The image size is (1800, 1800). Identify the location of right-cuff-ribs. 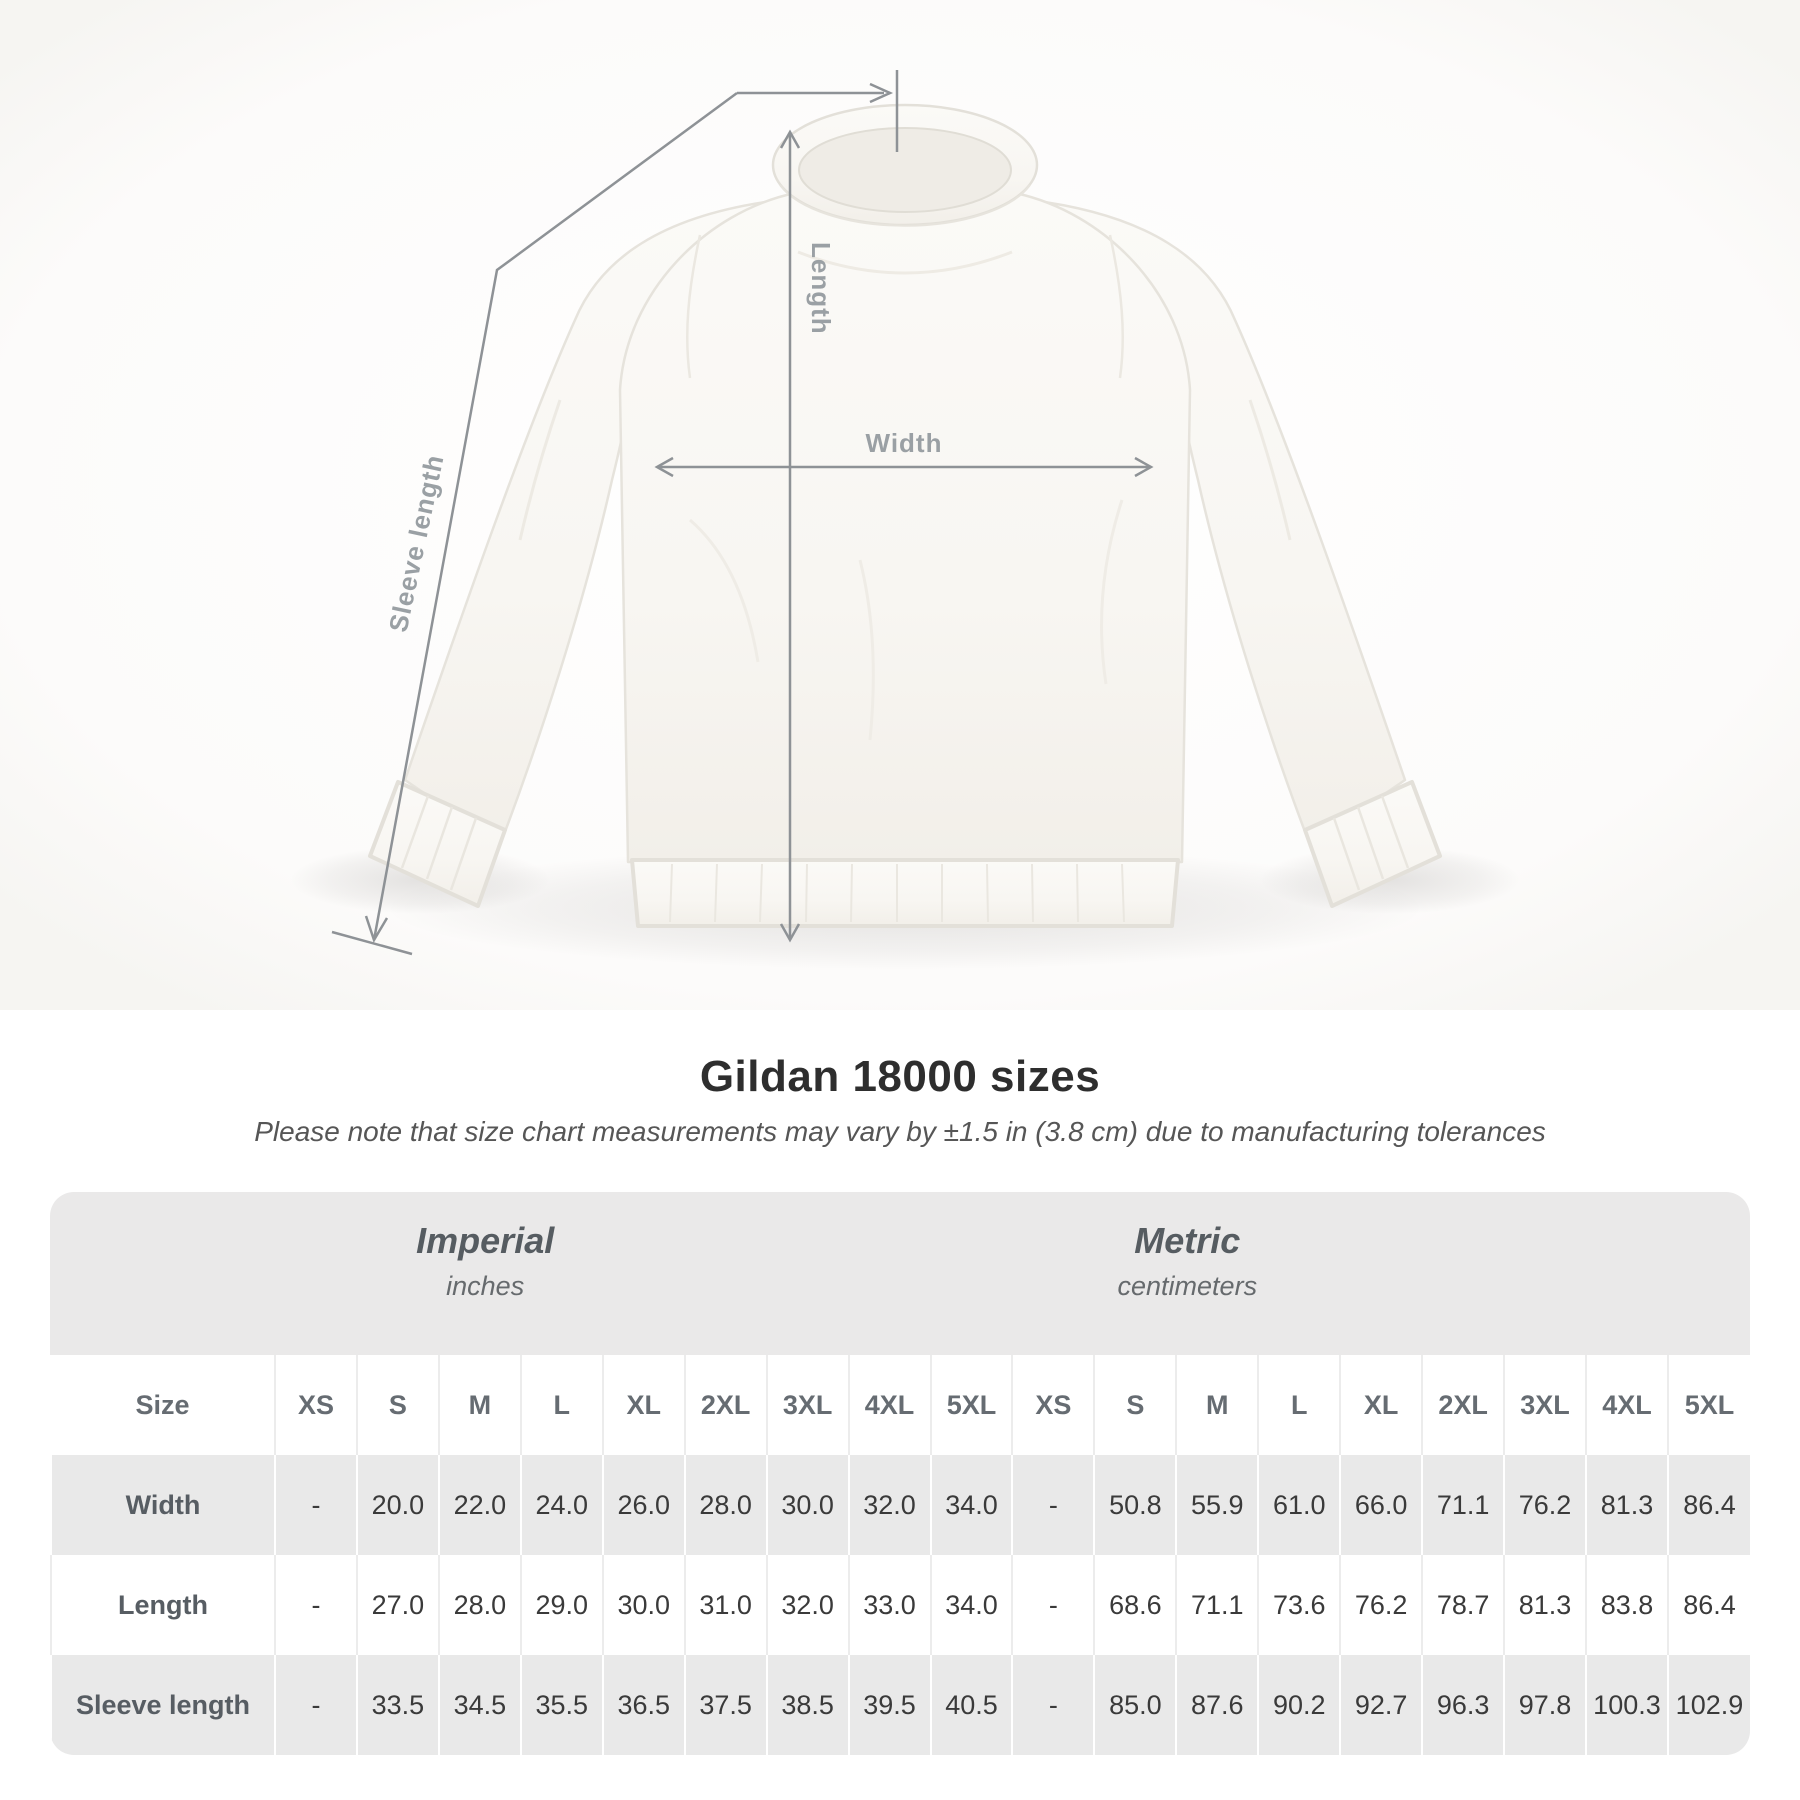
(1371, 843).